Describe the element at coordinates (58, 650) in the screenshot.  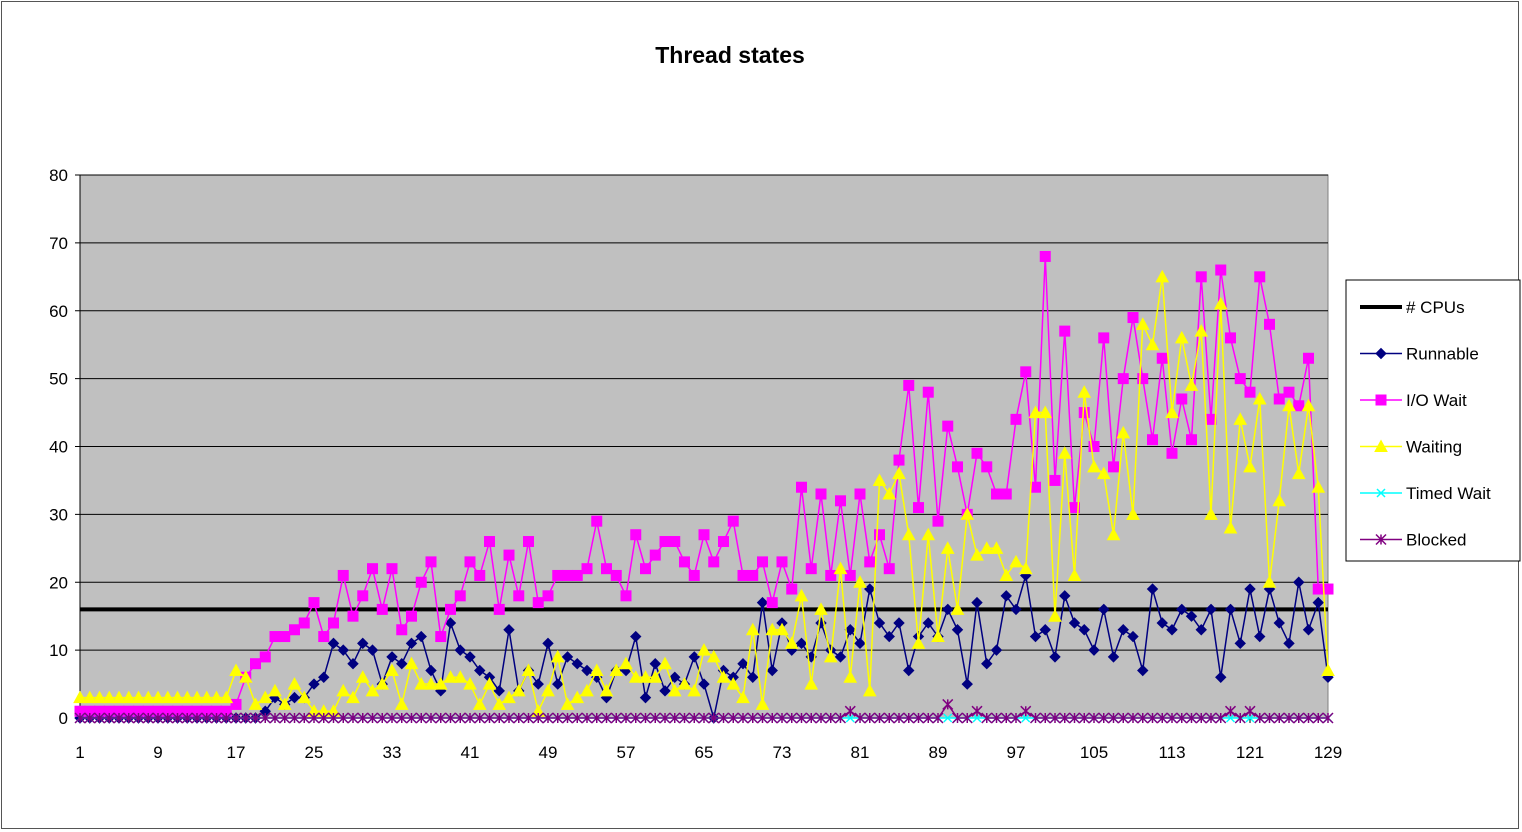
I see `y-tick-label: 10` at that location.